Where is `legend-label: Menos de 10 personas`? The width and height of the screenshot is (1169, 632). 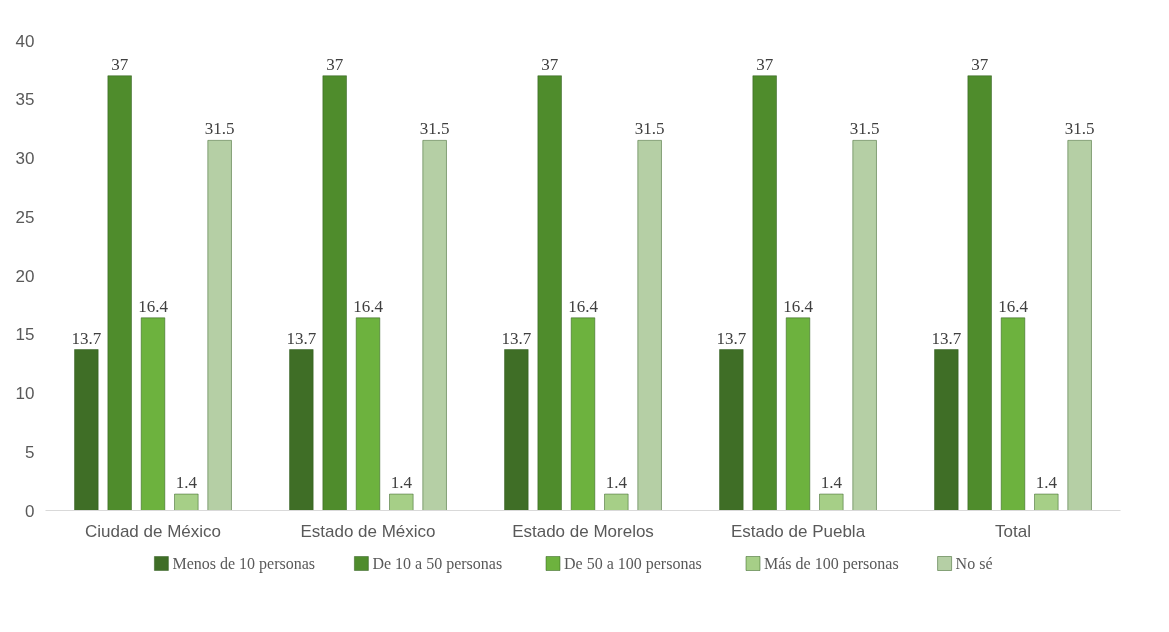 legend-label: Menos de 10 personas is located at coordinates (244, 564).